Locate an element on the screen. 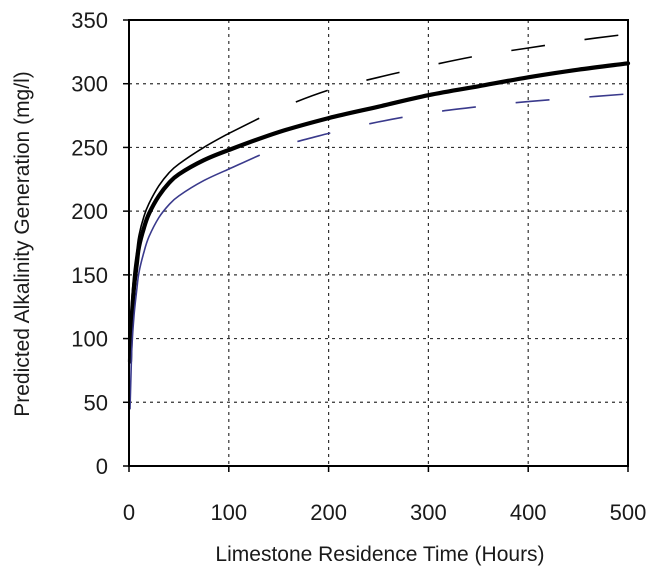 Image resolution: width=654 pixels, height=575 pixels. x-tick-label: 200 is located at coordinates (328, 512).